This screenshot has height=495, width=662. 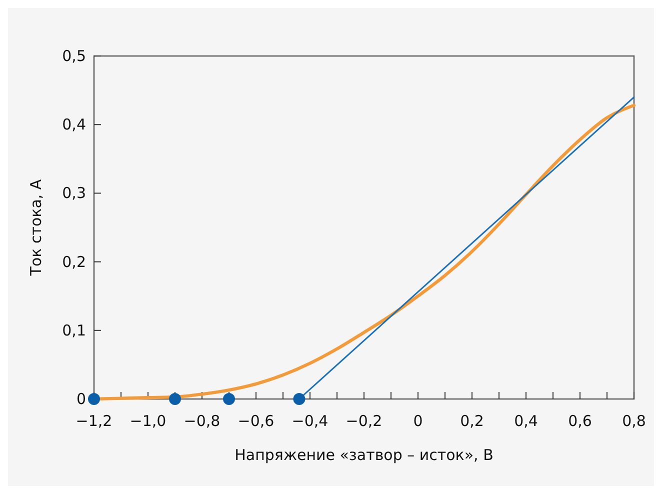 What do you see at coordinates (74, 261) in the screenshot?
I see `y-tick-label: 0,2` at bounding box center [74, 261].